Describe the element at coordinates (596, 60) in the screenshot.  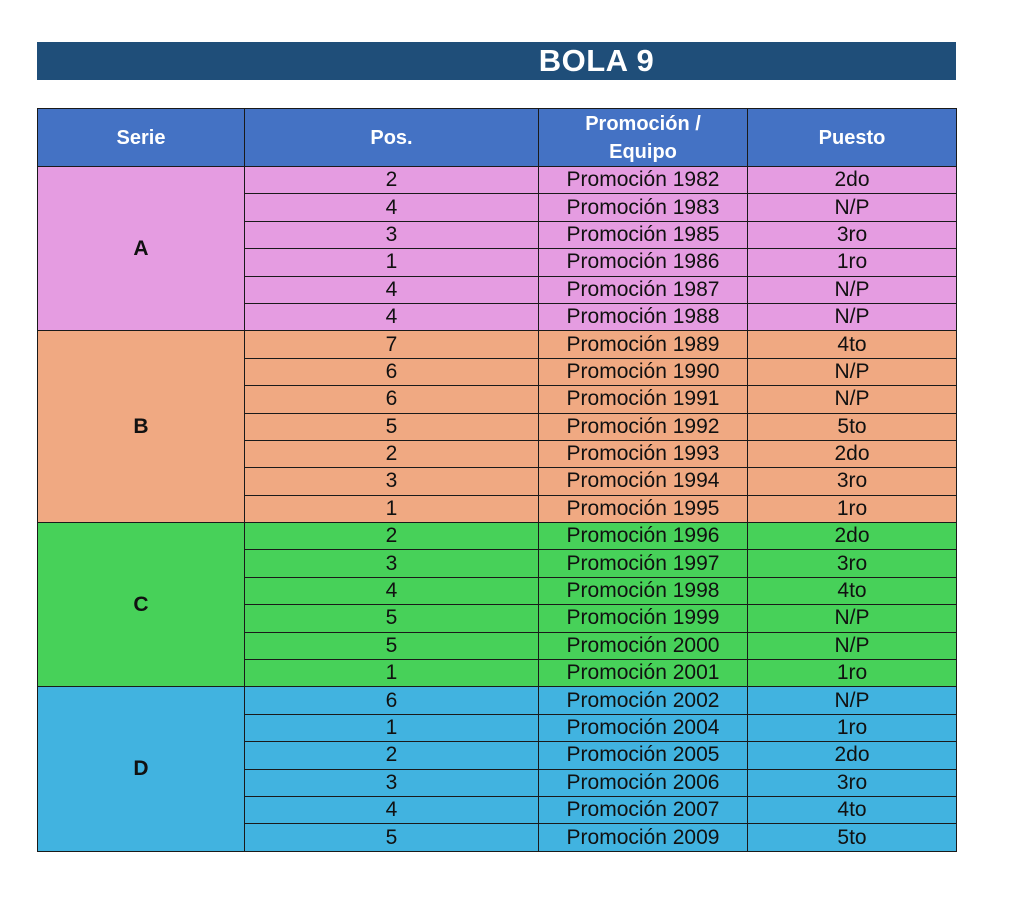
I see `page-title: BOLA 9` at that location.